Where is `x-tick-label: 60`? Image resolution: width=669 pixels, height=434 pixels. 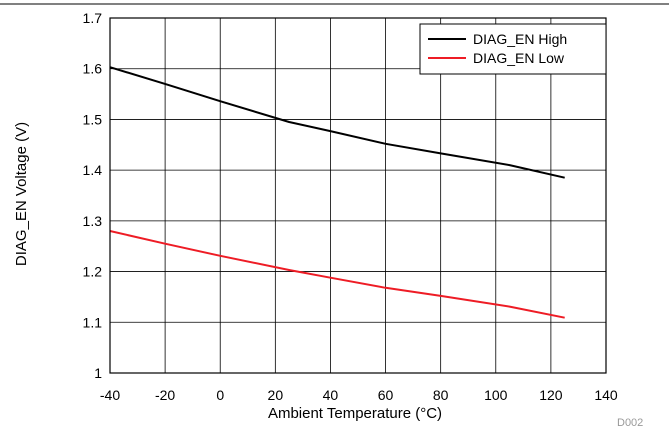
x-tick-label: 60 is located at coordinates (386, 395).